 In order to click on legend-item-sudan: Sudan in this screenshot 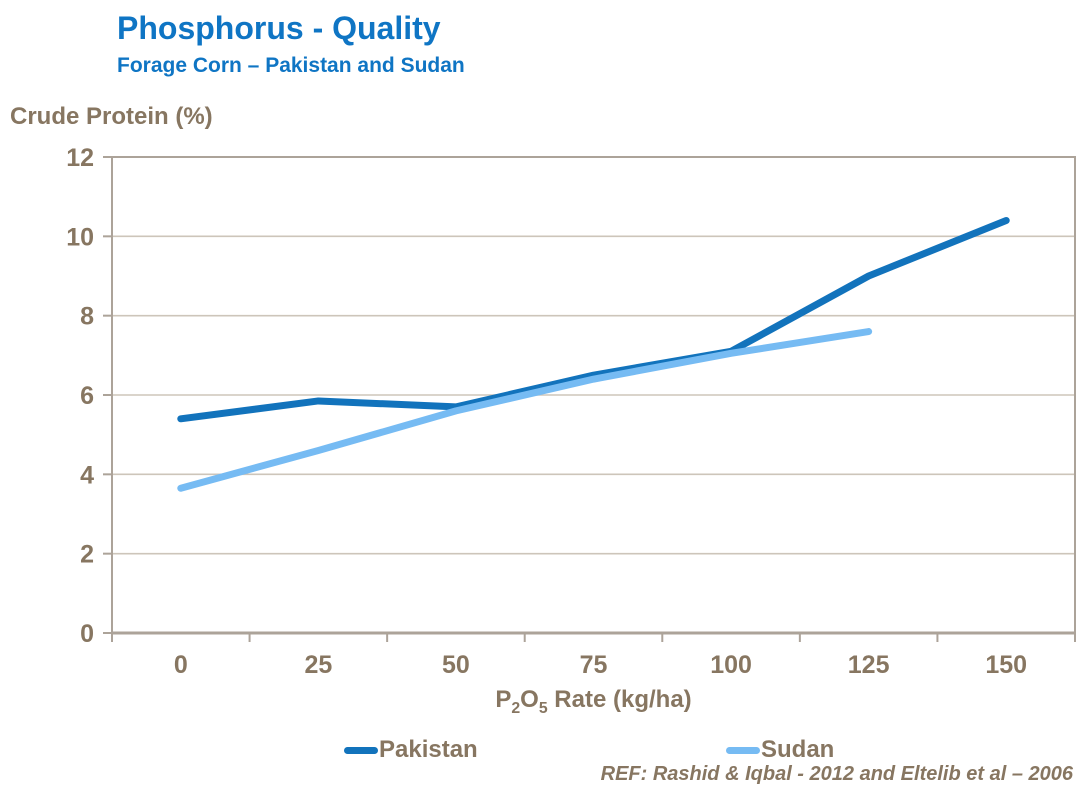, I will do `click(780, 750)`.